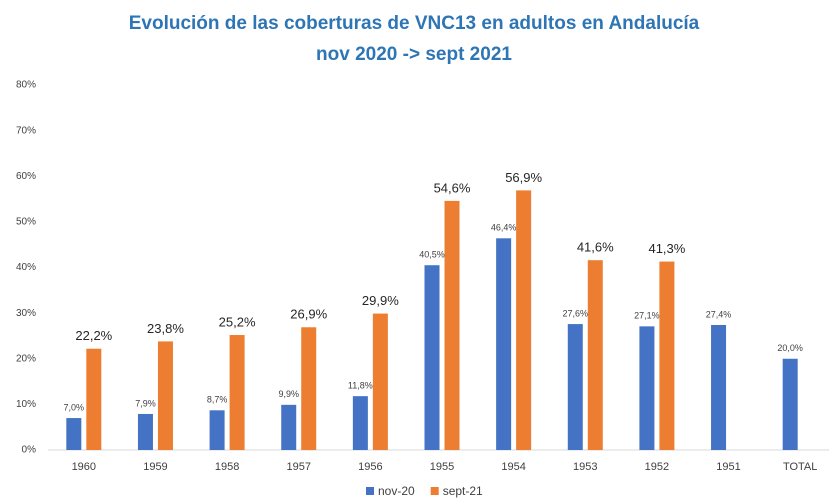 Image resolution: width=829 pixels, height=500 pixels. Describe the element at coordinates (380, 300) in the screenshot. I see `data-label: 29,9%` at that location.